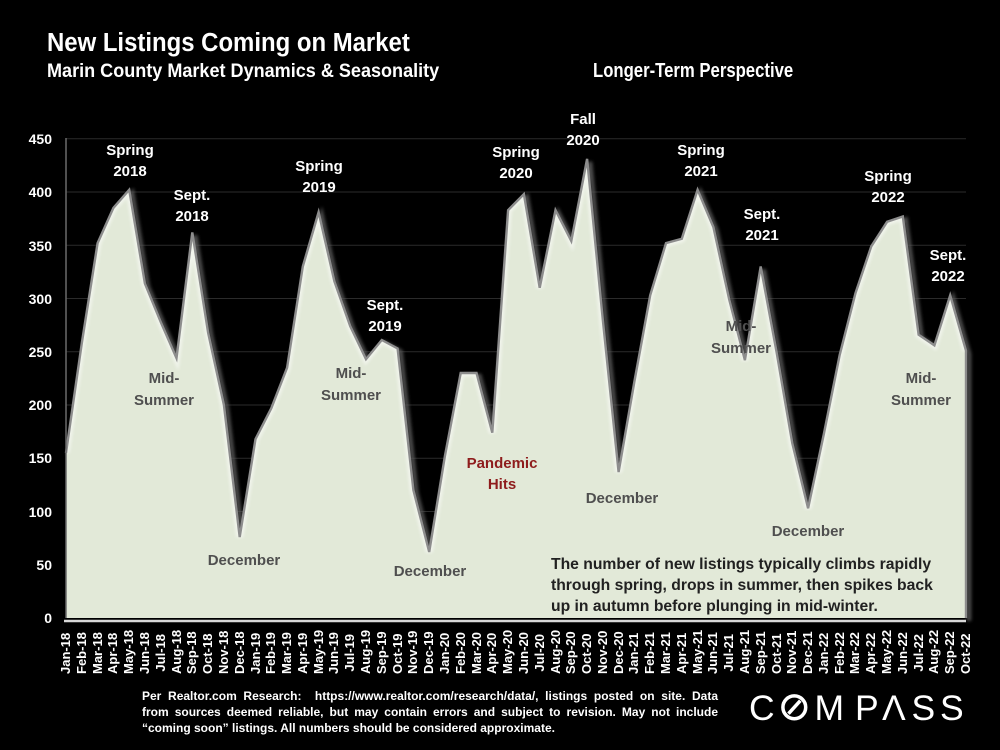  What do you see at coordinates (894, 708) in the screenshot?
I see `svg-text: Λ` at bounding box center [894, 708].